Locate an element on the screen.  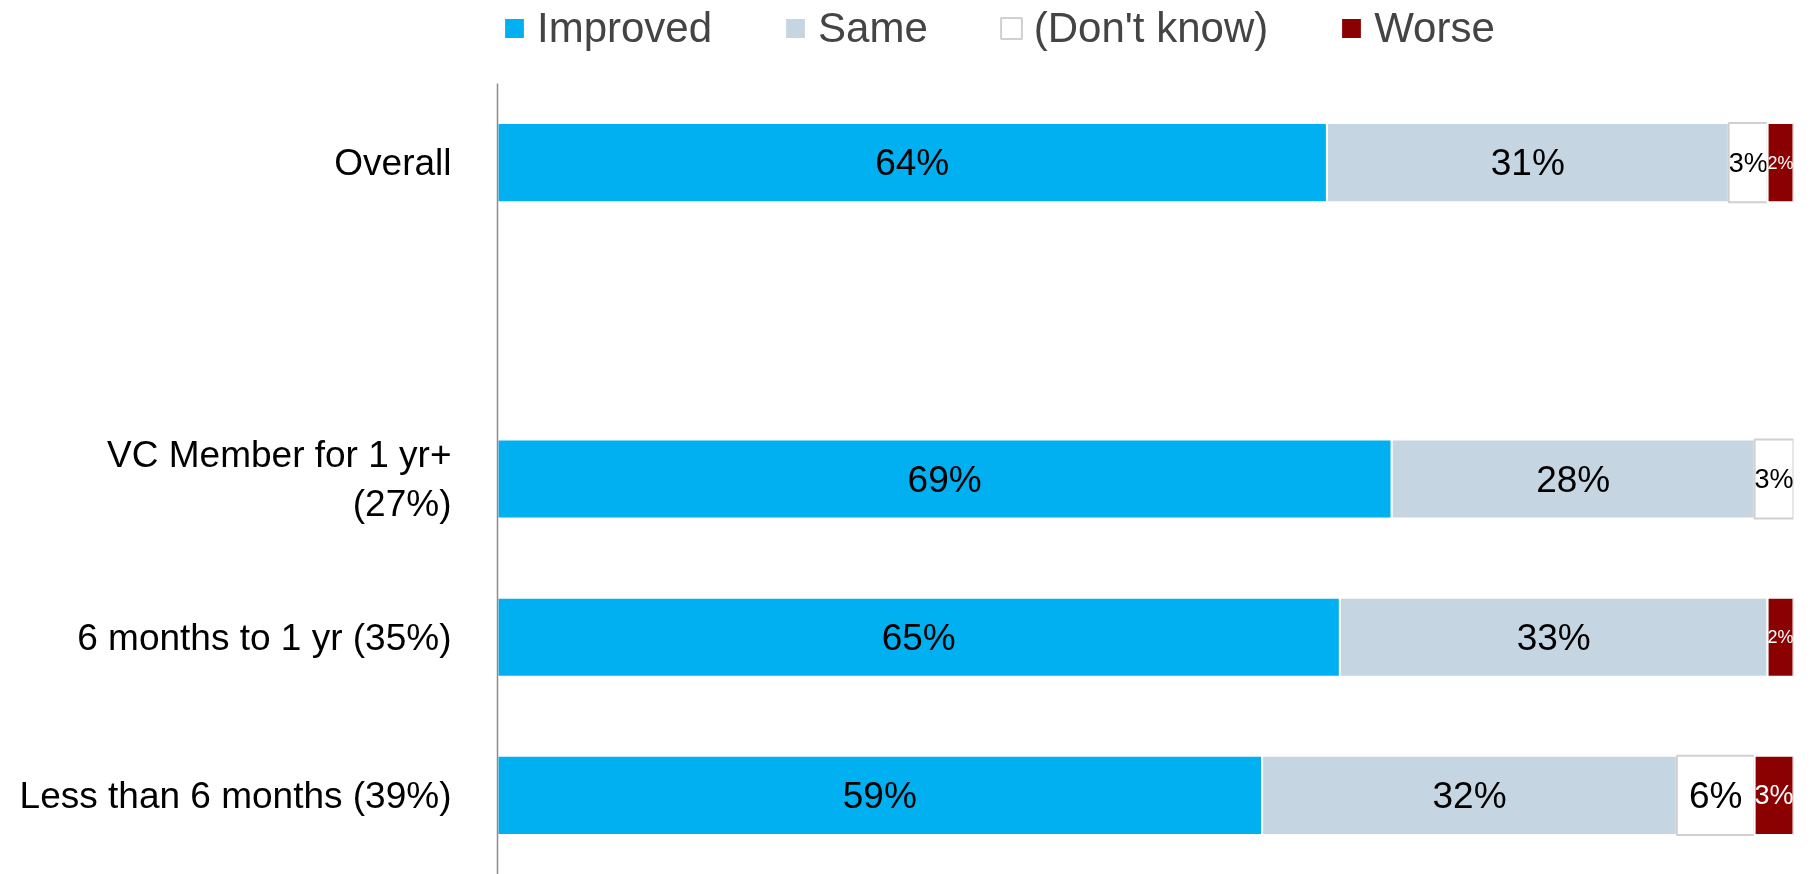
data-label: 32% is located at coordinates (1469, 795).